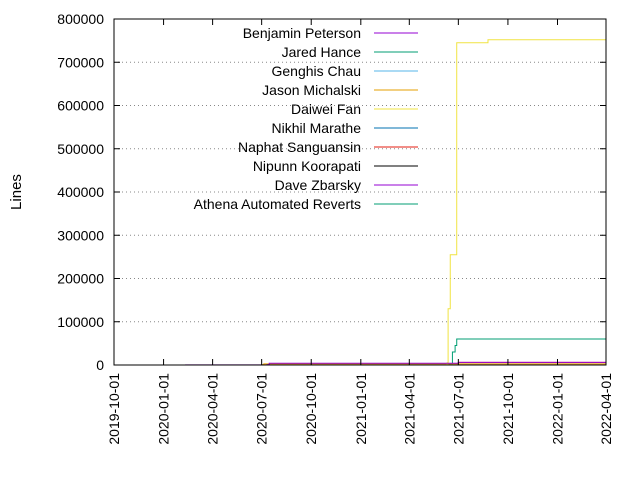 The width and height of the screenshot is (640, 480). I want to click on legend-label: Nipunn Koorapati, so click(307, 166).